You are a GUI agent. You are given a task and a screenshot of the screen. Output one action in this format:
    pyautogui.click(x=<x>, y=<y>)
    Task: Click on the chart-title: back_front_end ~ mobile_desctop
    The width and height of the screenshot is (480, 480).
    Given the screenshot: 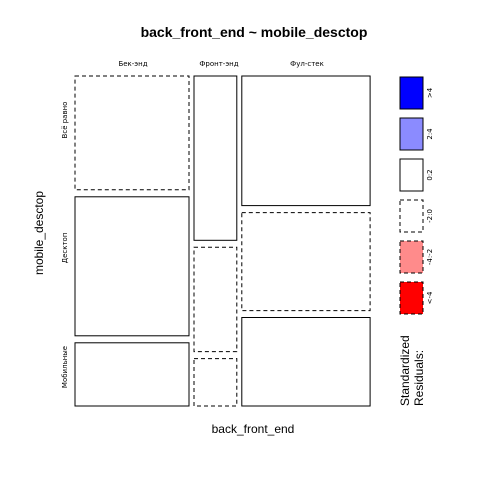 What is the action you would take?
    pyautogui.click(x=254, y=32)
    